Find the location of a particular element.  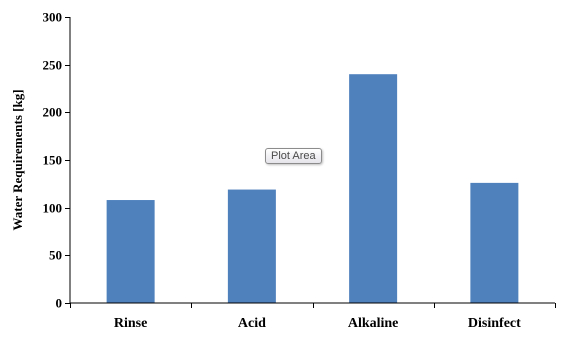

x-category-label: Rinse is located at coordinates (130, 323).